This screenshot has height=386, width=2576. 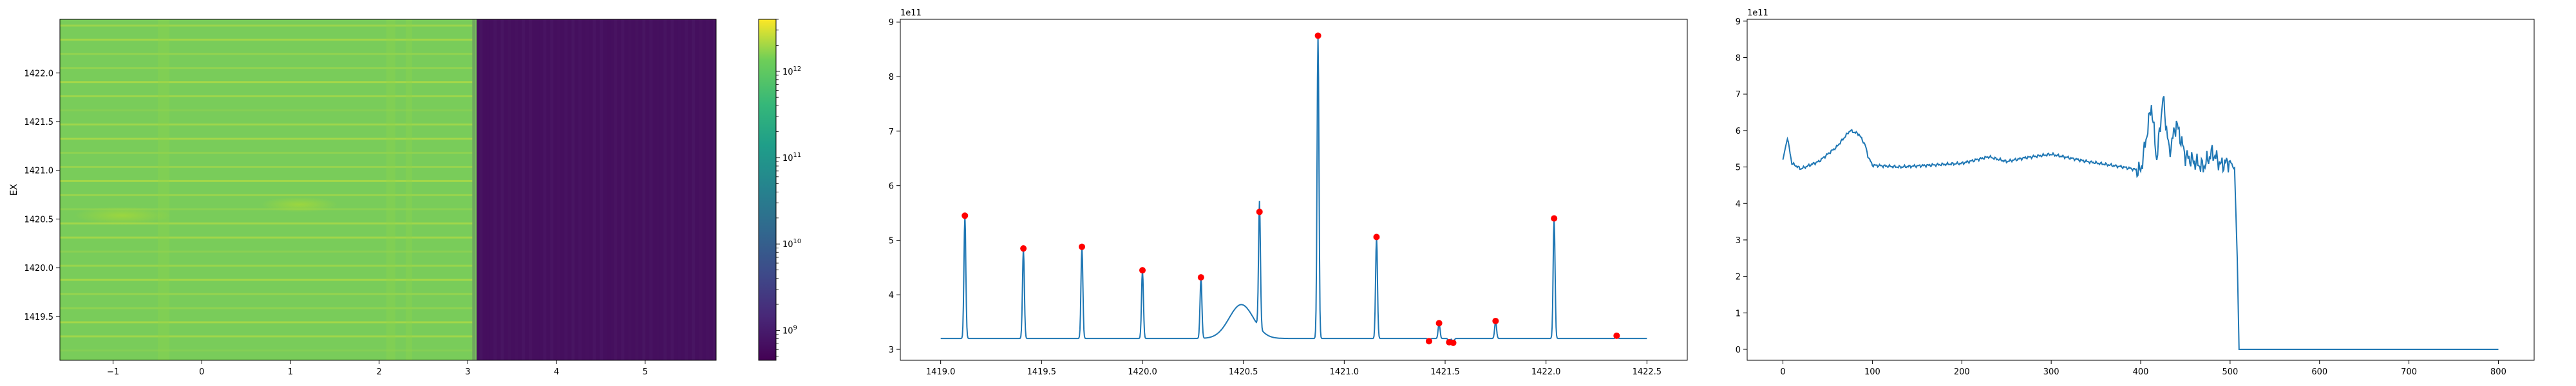 What do you see at coordinates (911, 13) in the screenshot?
I see `spectrum-offset-label: 1e11` at bounding box center [911, 13].